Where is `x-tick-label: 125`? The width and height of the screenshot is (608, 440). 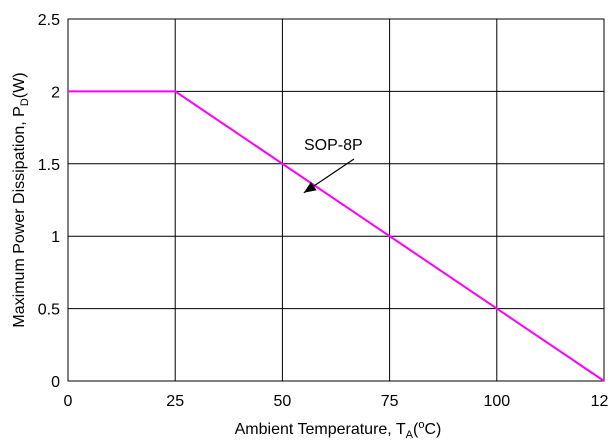
x-tick-label: 125 is located at coordinates (599, 401).